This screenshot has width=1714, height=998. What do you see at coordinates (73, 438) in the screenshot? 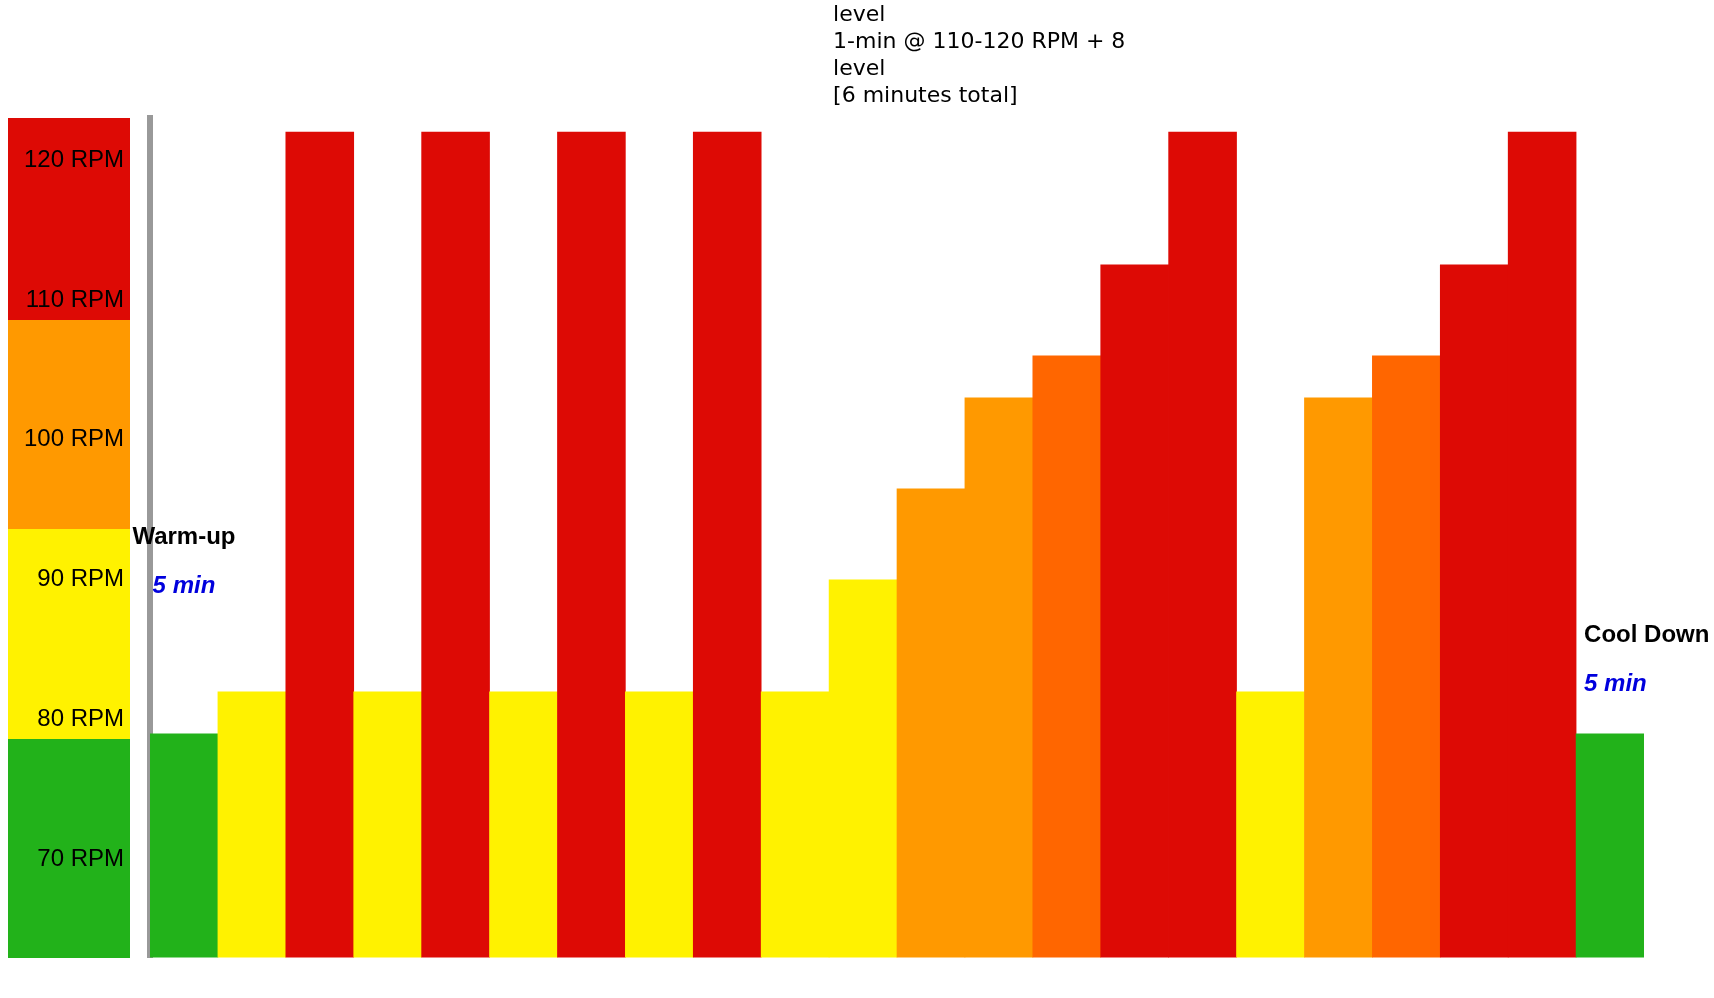
I see `y-tick-label: 100 RPM` at bounding box center [73, 438].